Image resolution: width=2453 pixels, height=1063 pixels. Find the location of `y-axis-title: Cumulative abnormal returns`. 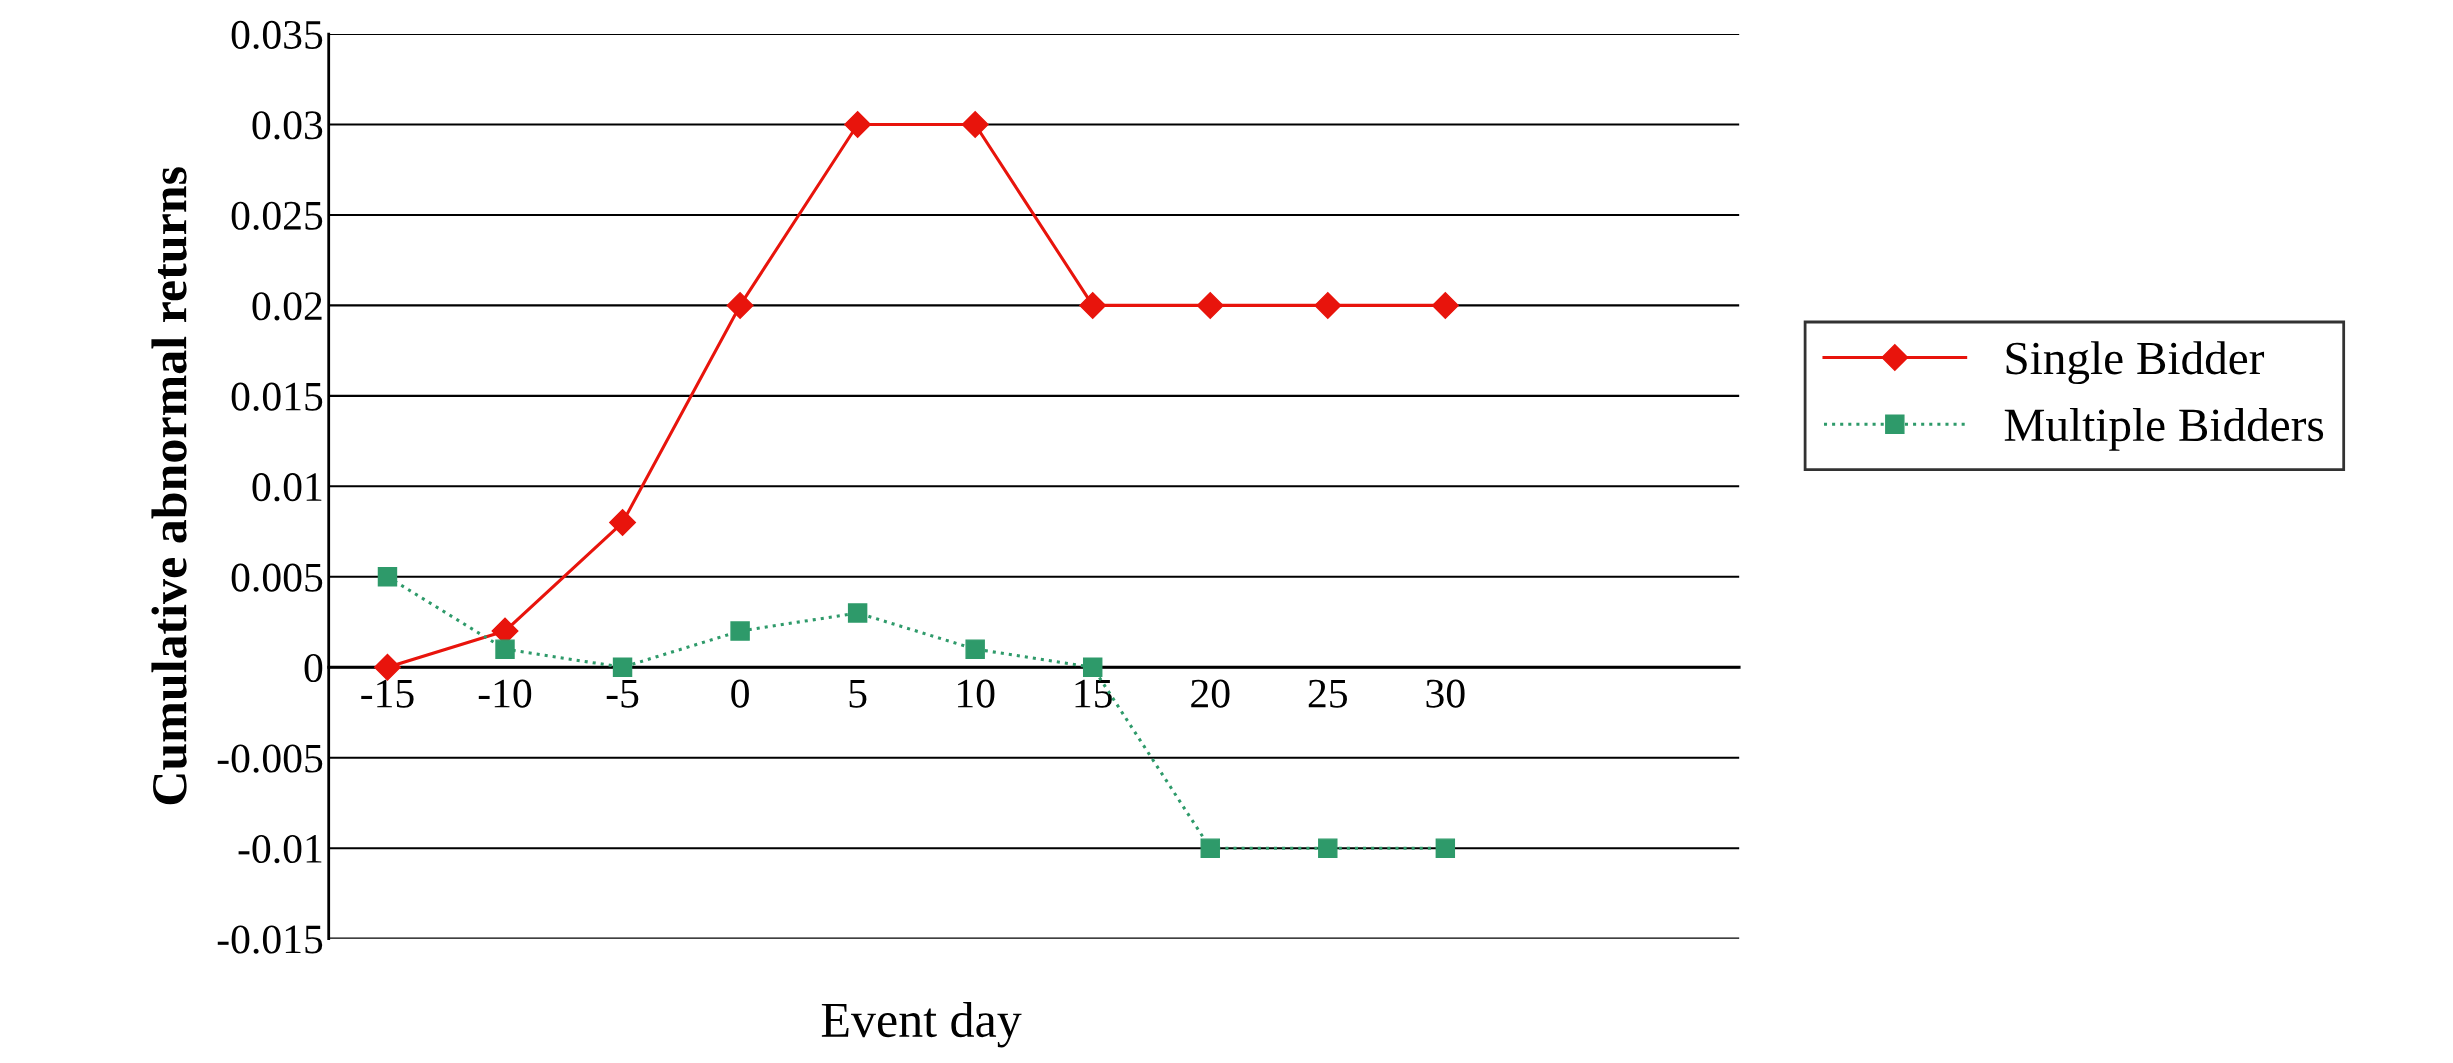

y-axis-title: Cumulative abnormal returns is located at coordinates (169, 486).